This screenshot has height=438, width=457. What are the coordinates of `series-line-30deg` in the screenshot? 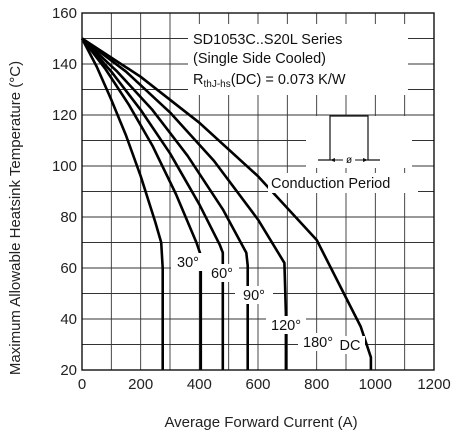 It's located at (122, 203).